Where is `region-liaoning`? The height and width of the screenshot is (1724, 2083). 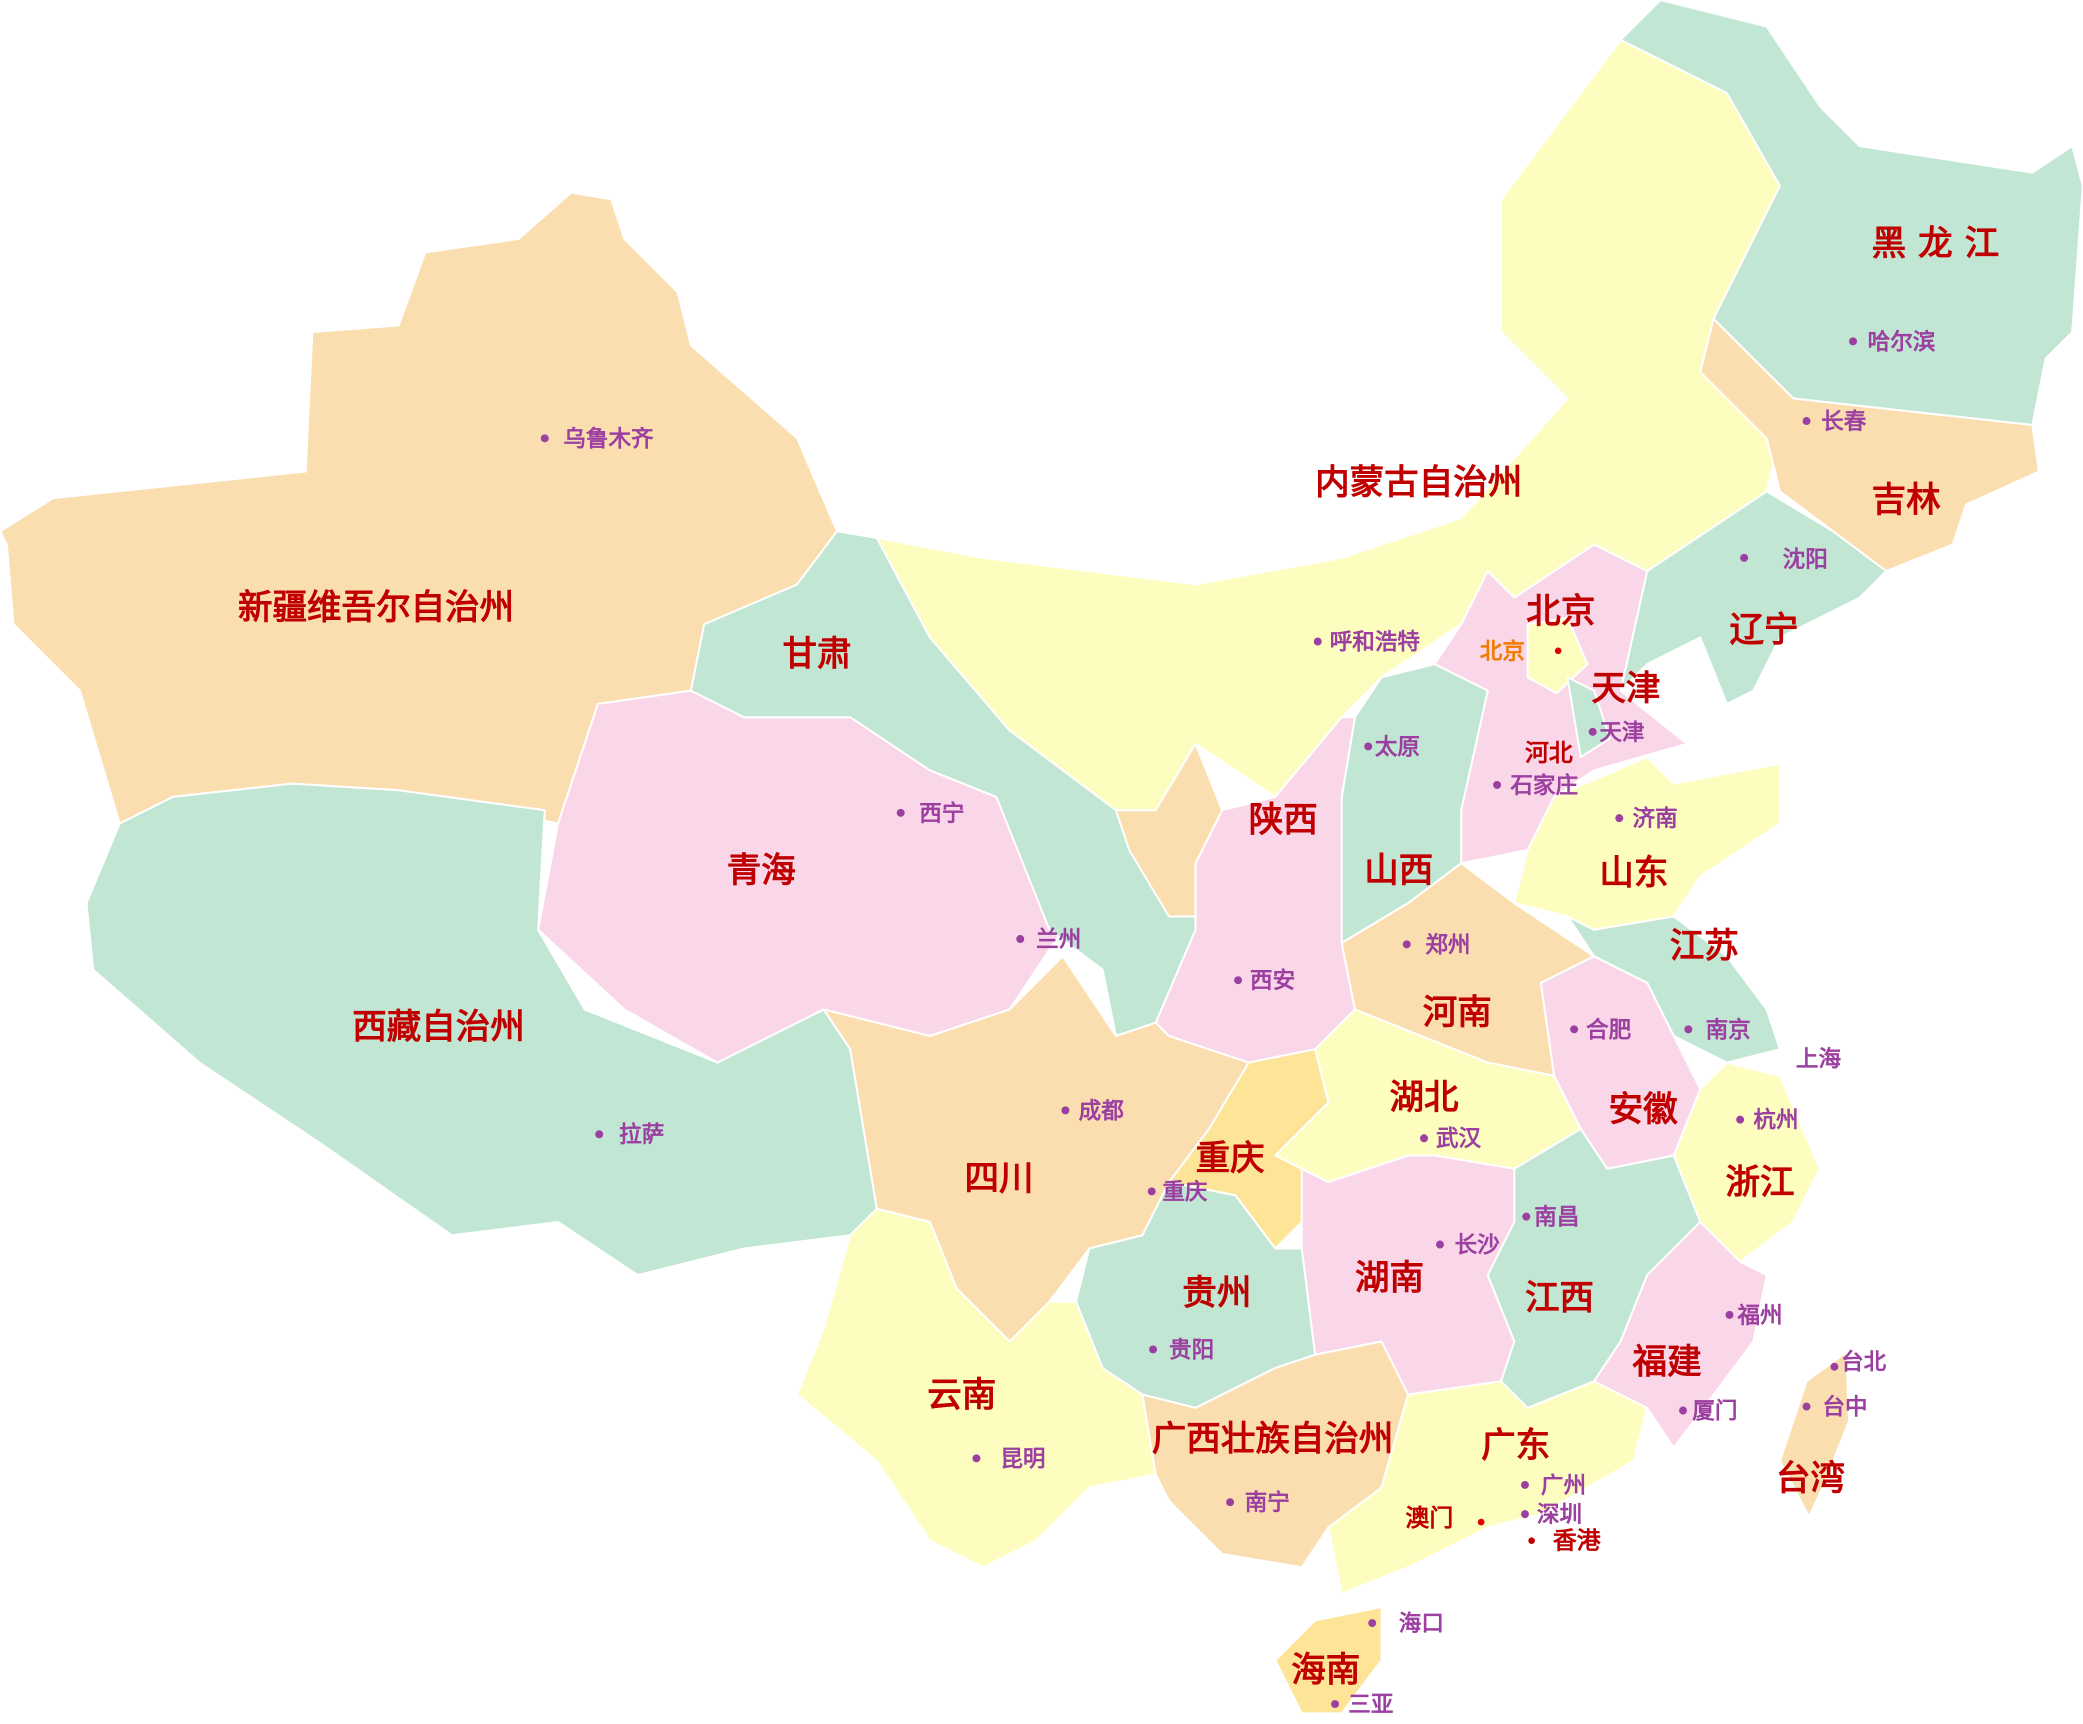 region-liaoning is located at coordinates (1753, 597).